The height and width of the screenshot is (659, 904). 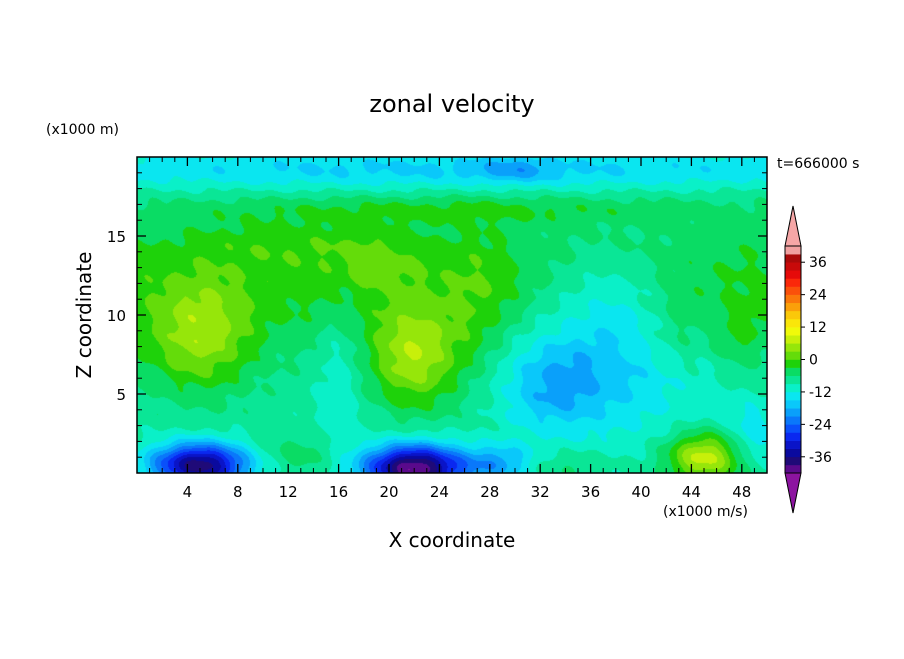 What do you see at coordinates (705, 512) in the screenshot?
I see `x-unit-label: (x1000 m/s)` at bounding box center [705, 512].